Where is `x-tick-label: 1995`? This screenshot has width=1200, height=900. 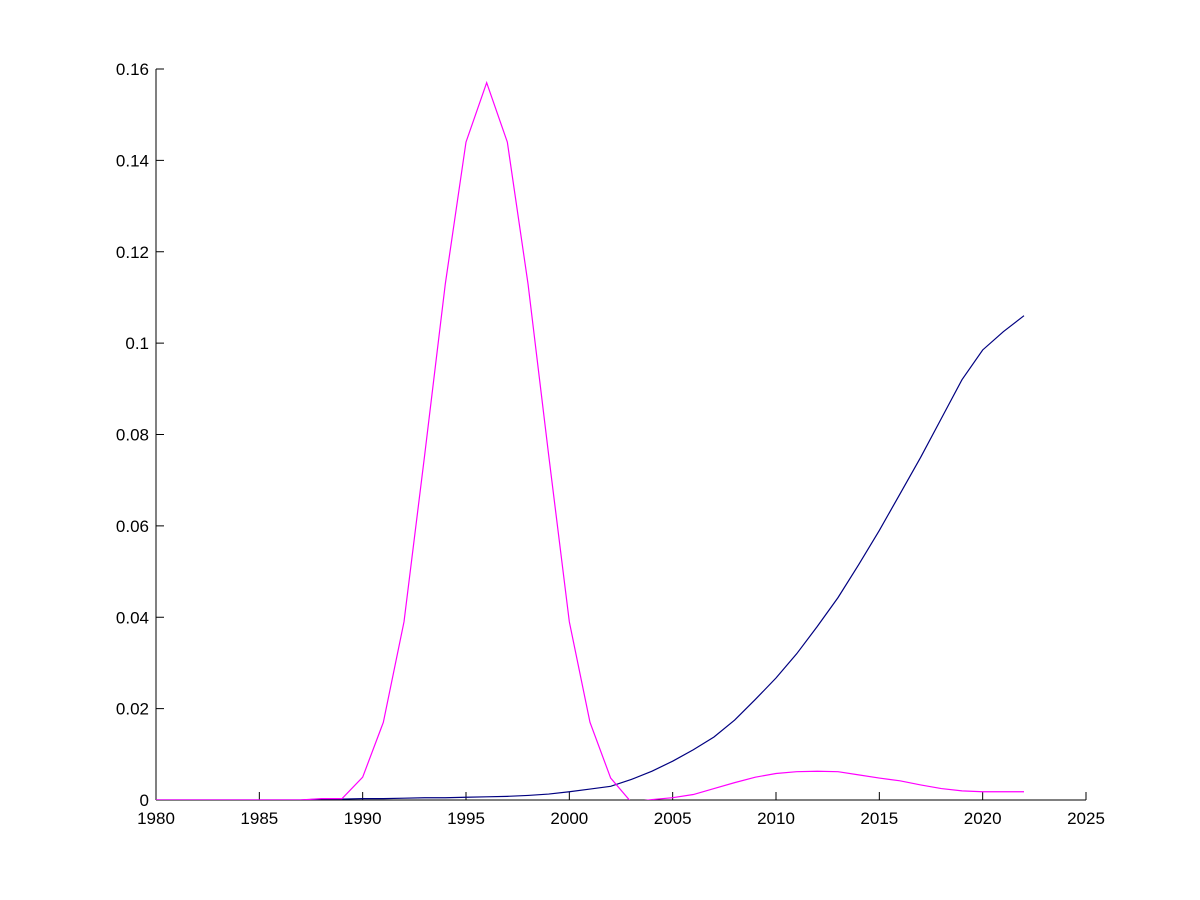 x-tick-label: 1995 is located at coordinates (466, 818).